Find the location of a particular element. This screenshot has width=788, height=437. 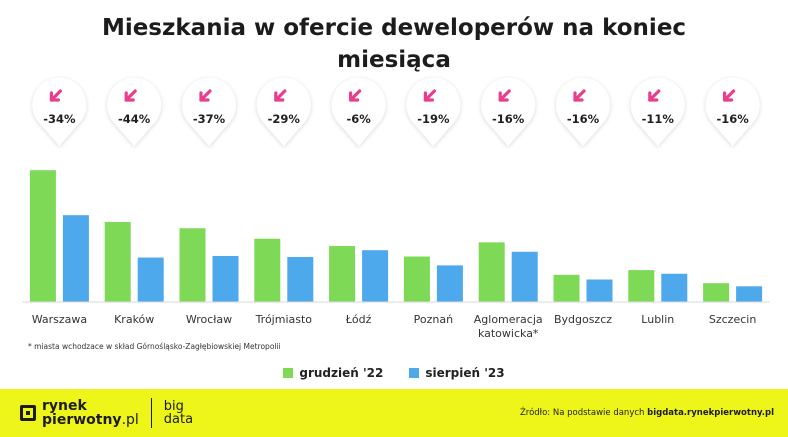

legend-label-sierpien: sierpień '23 is located at coordinates (465, 373).